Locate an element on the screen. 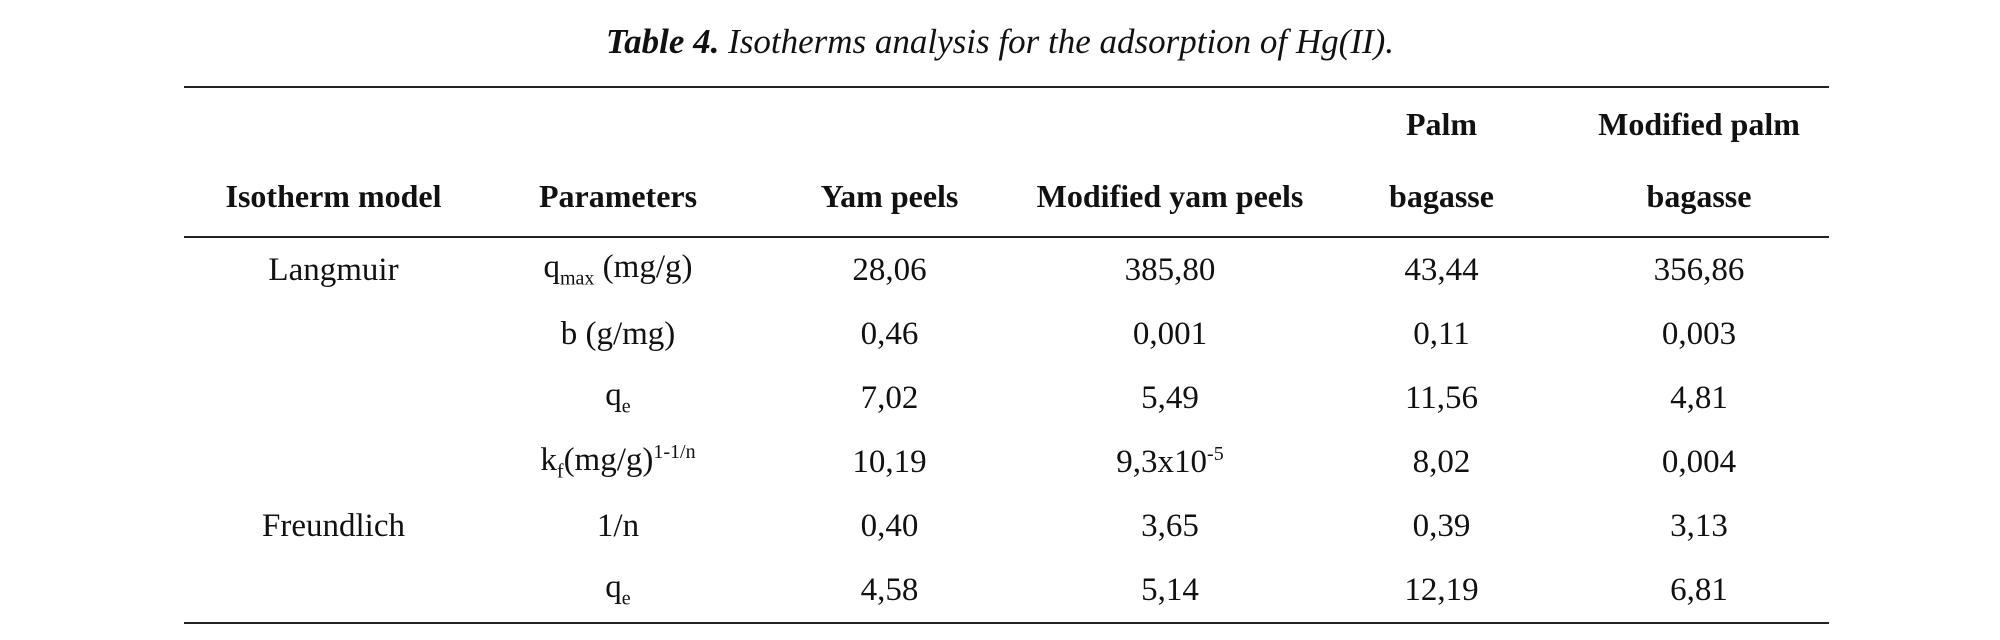 The width and height of the screenshot is (2000, 640). cell-text: 385,80 is located at coordinates (1170, 269).